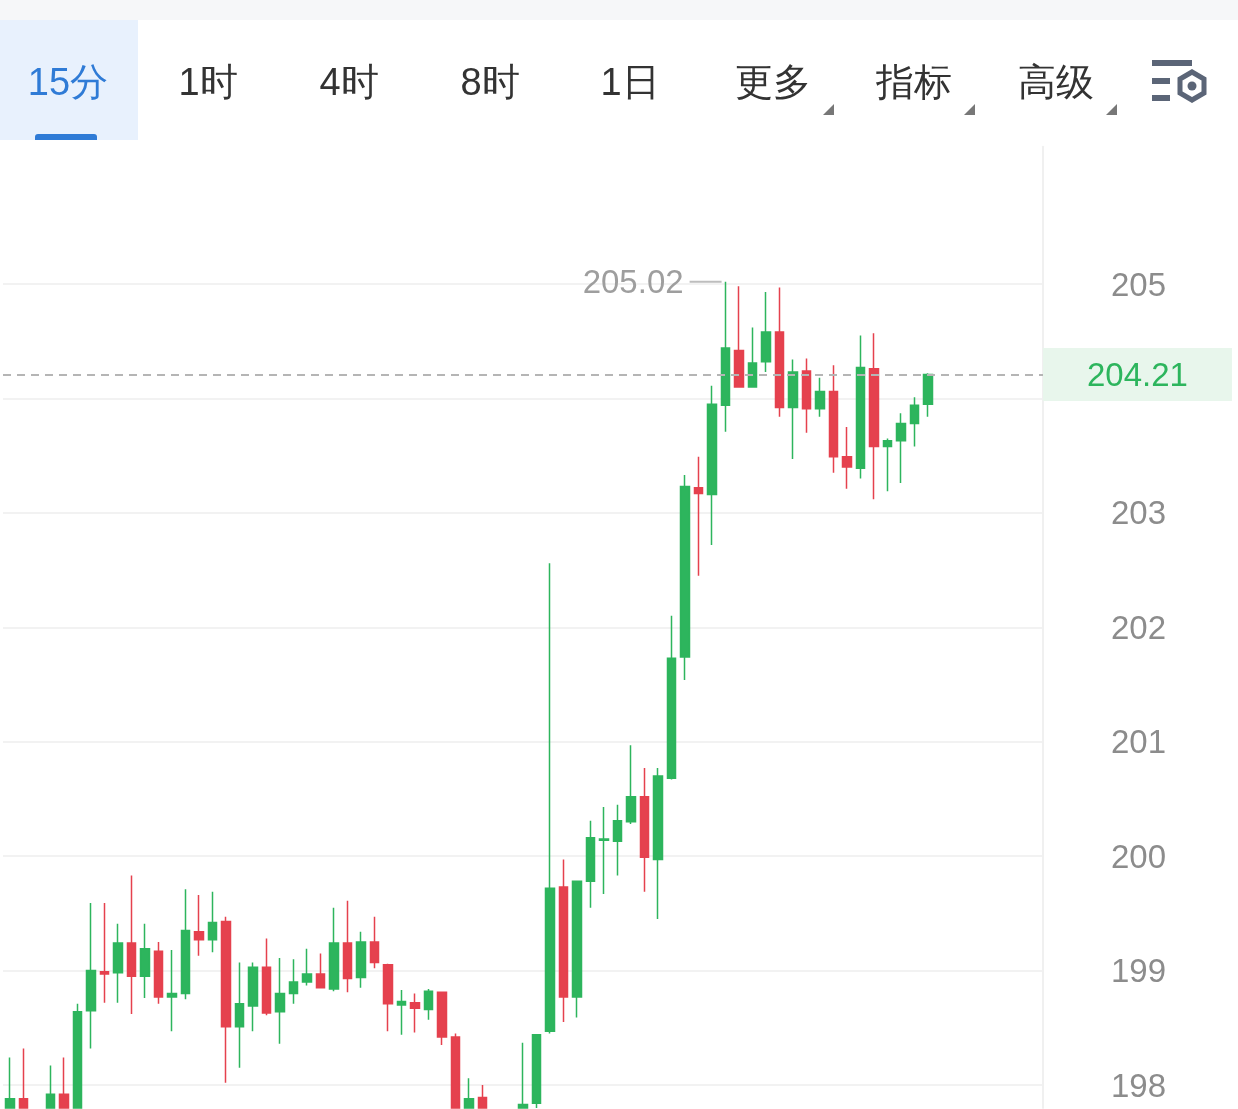 This screenshot has width=1238, height=1109. Describe the element at coordinates (1139, 513) in the screenshot. I see `y-tick-label: 203` at that location.